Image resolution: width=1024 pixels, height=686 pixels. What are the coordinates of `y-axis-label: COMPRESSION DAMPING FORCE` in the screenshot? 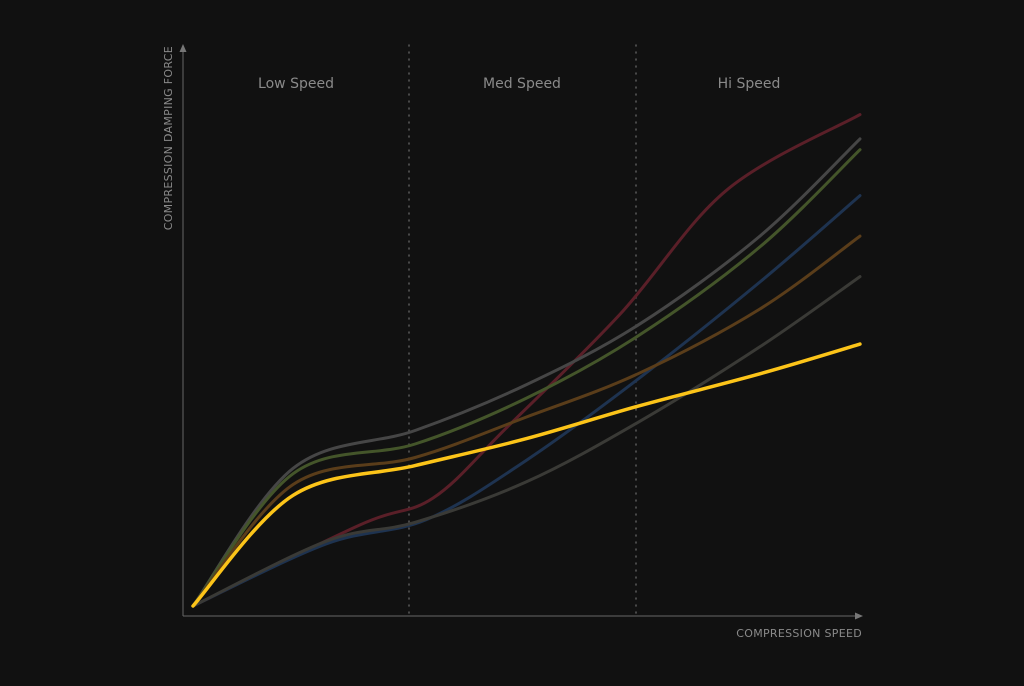 It's located at (168, 138).